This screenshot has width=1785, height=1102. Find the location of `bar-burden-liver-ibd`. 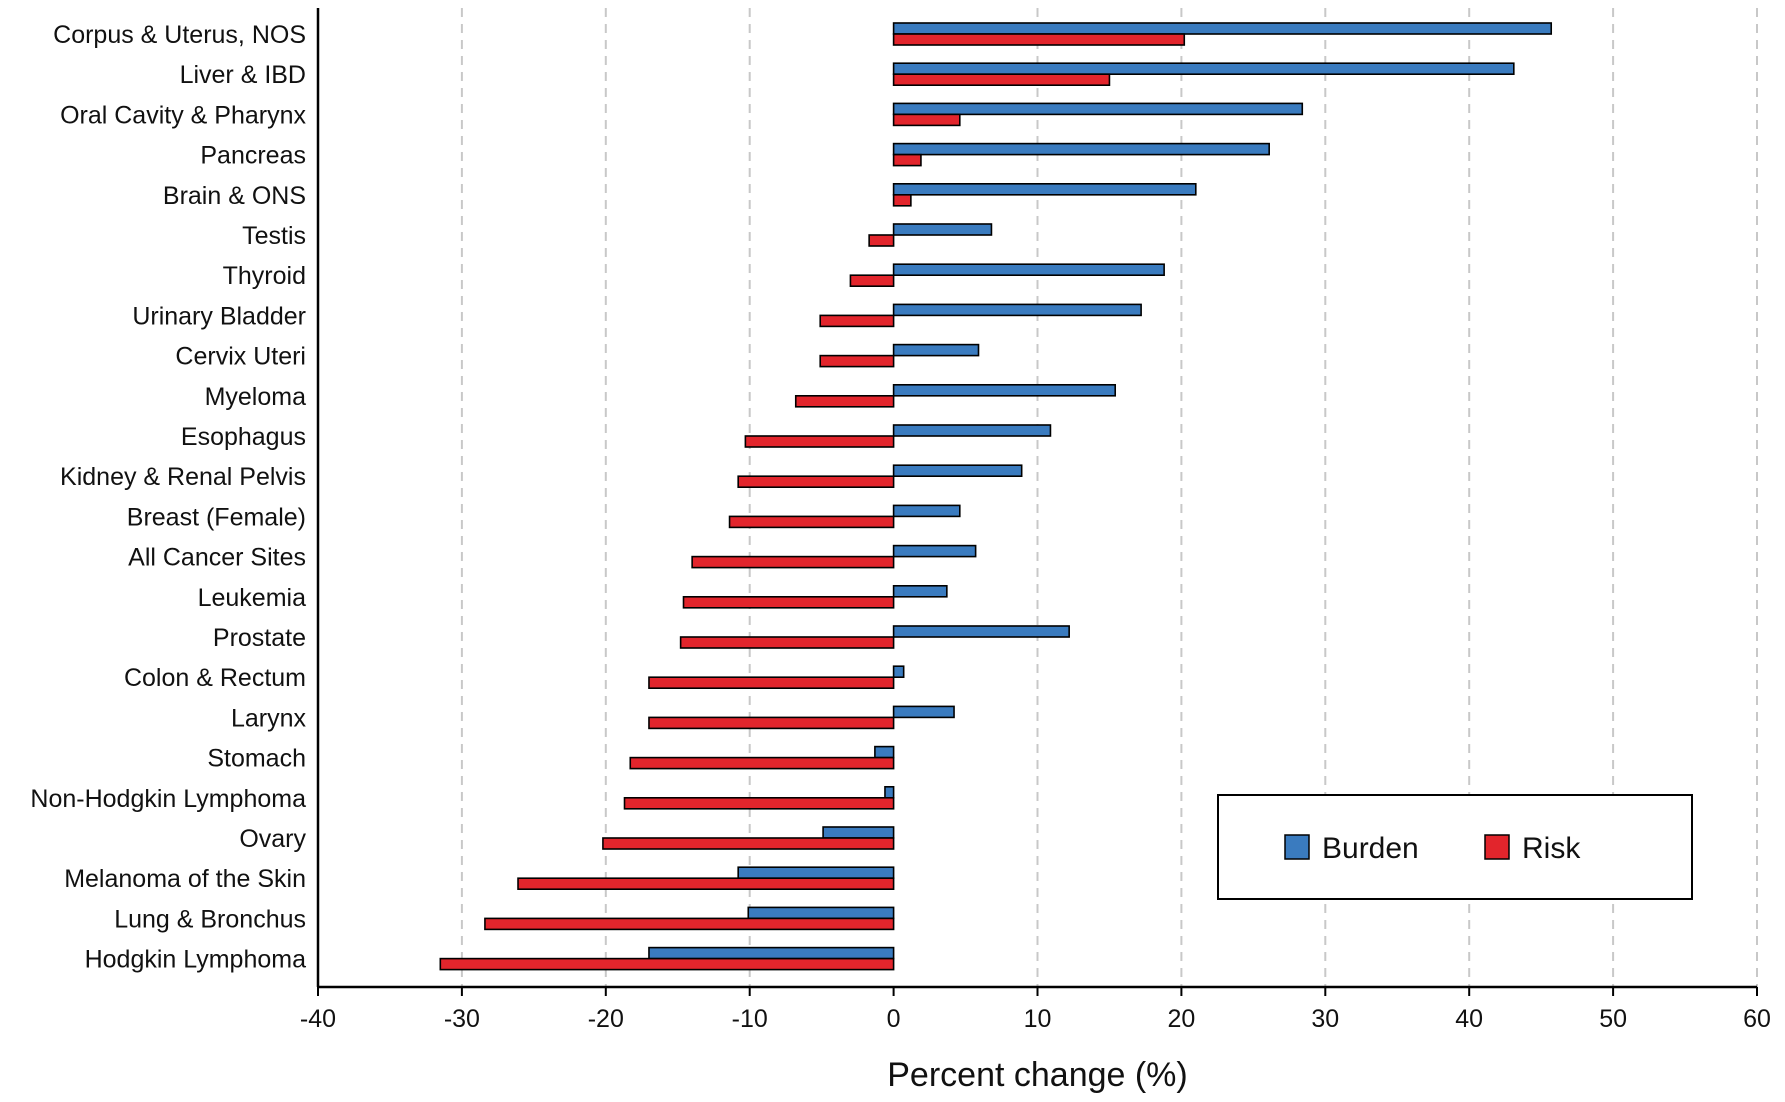

bar-burden-liver-ibd is located at coordinates (1203, 69).